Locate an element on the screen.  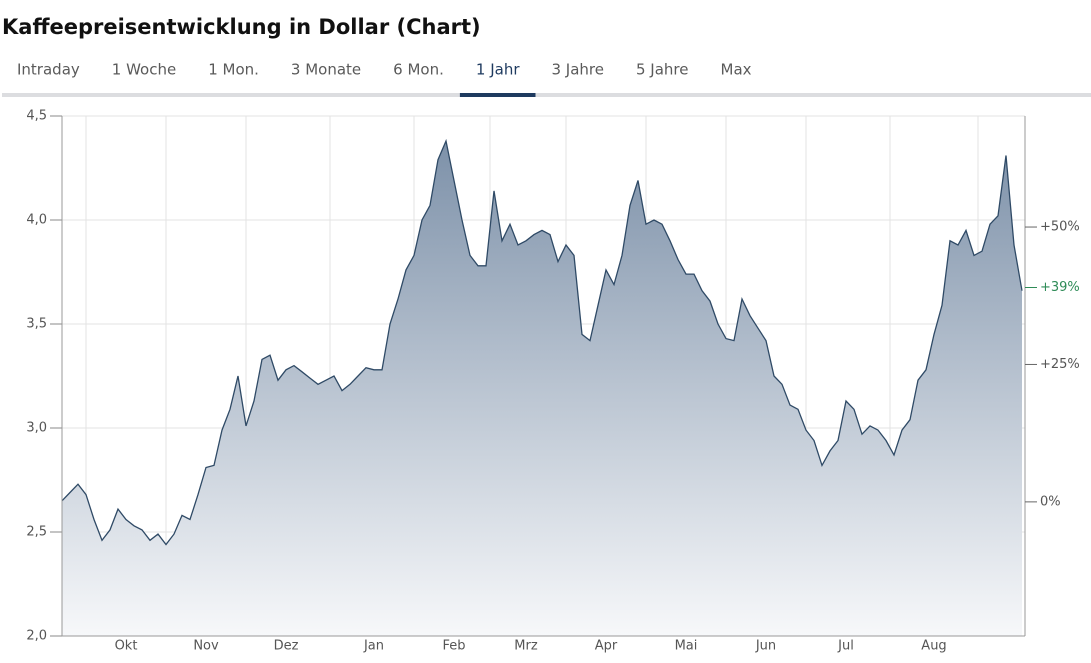
x-tick-label: Mai is located at coordinates (686, 646).